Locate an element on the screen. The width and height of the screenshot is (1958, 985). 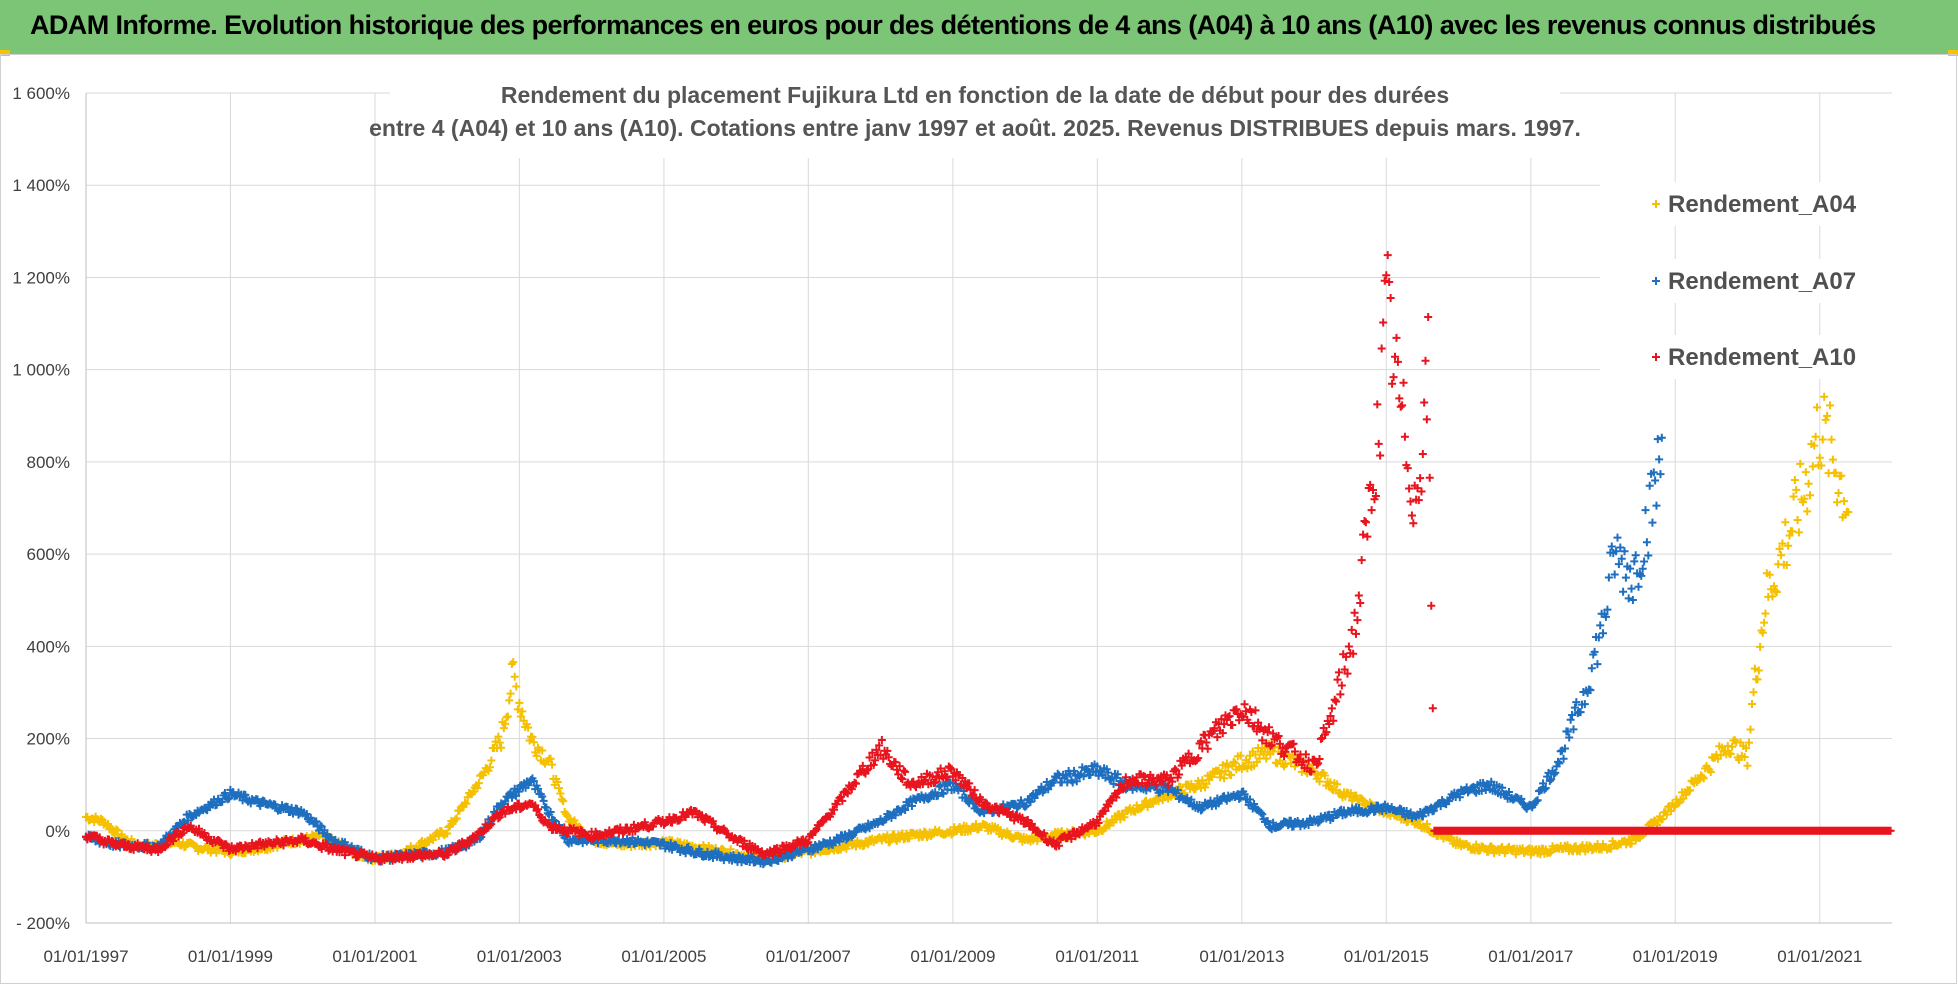
y-tick-label: 1 600% is located at coordinates (41, 93).